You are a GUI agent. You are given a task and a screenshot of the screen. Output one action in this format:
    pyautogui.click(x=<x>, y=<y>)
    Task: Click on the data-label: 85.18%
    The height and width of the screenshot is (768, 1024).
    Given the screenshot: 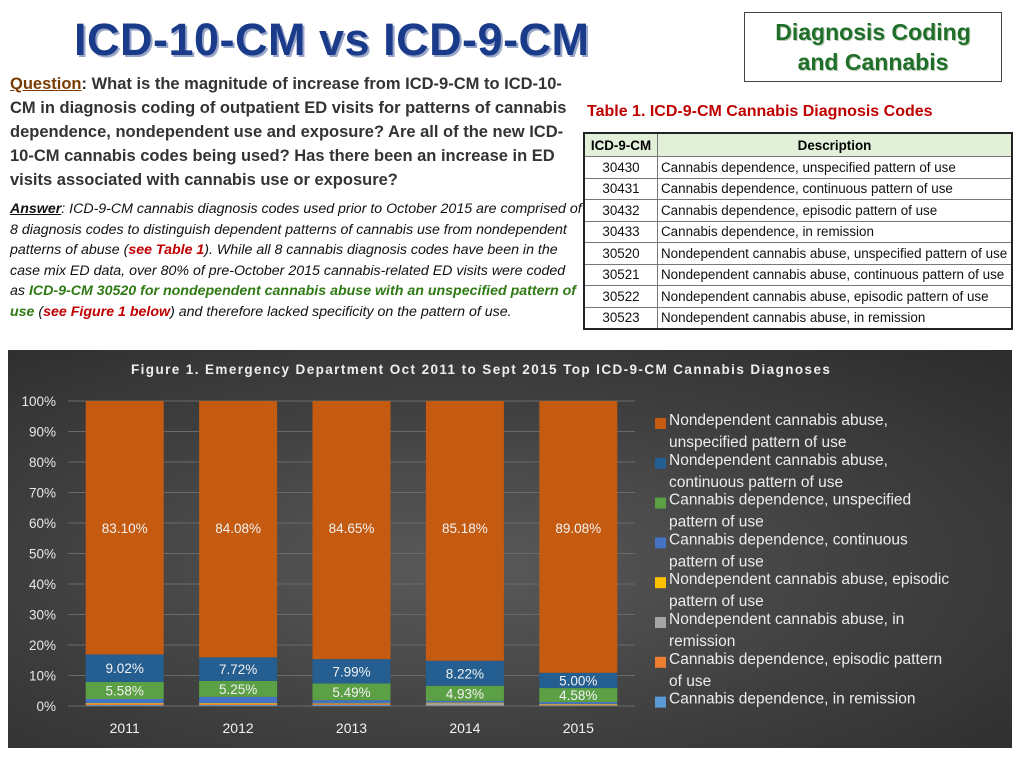 What is the action you would take?
    pyautogui.click(x=465, y=528)
    